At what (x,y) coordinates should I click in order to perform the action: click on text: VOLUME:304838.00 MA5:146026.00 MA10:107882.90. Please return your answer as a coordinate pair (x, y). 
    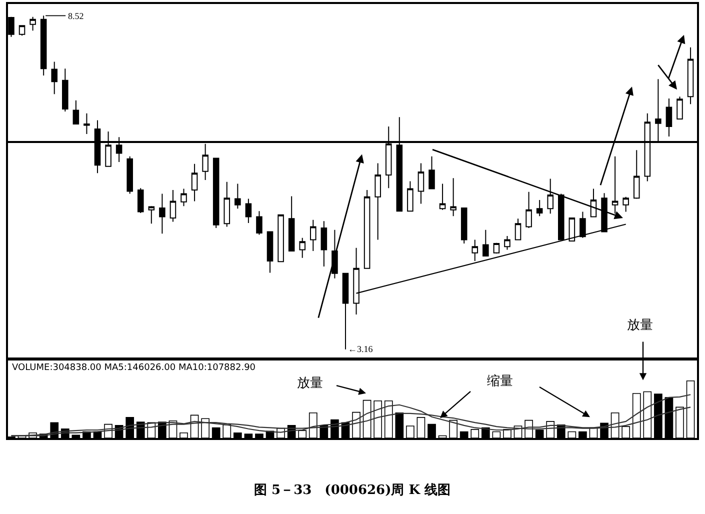
    Looking at the image, I should click on (134, 368).